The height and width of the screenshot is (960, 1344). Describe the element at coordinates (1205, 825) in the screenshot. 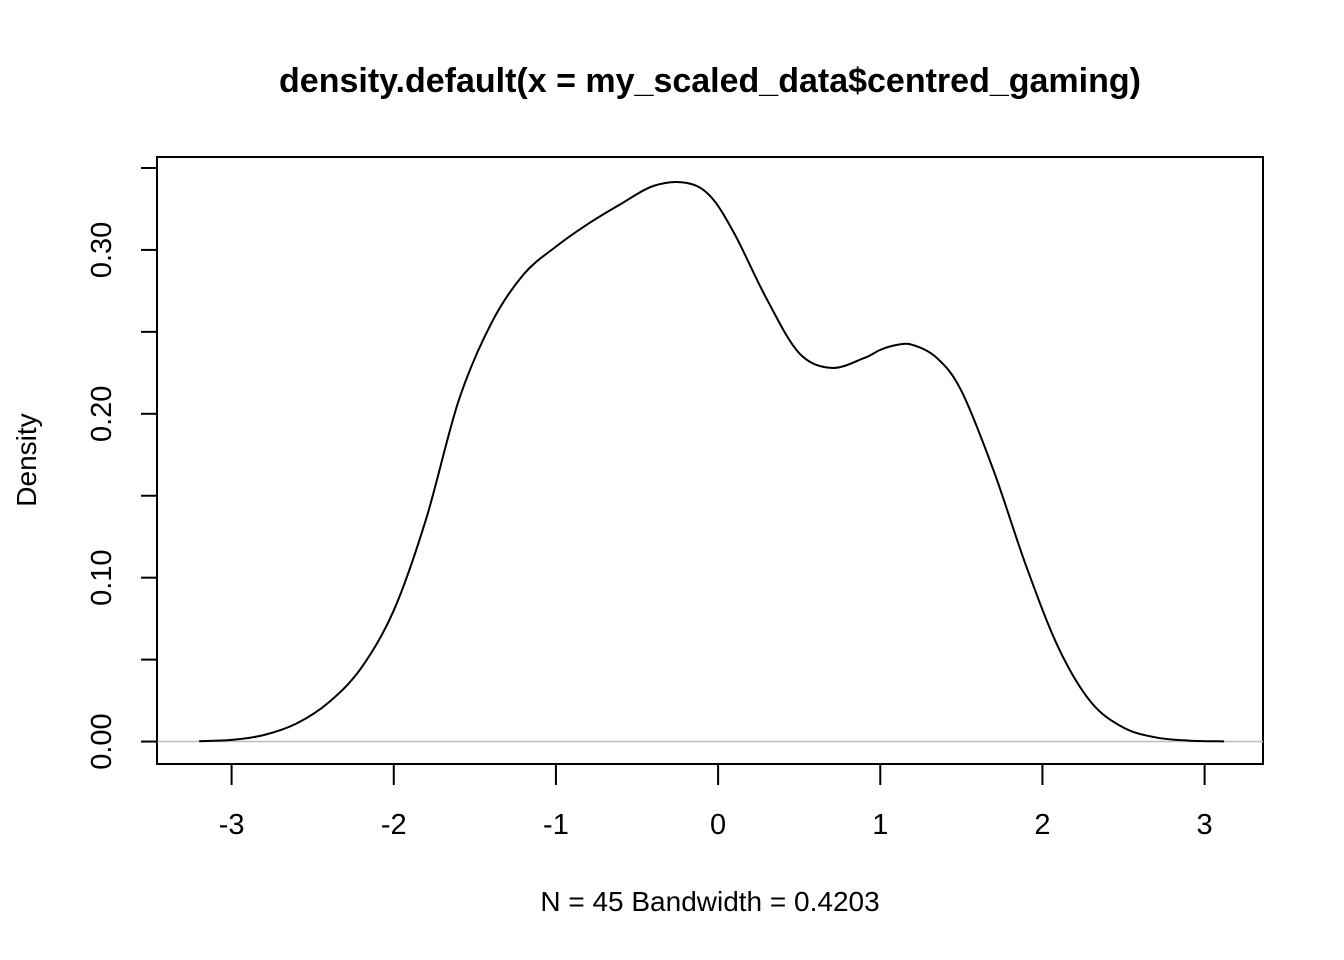

I see `x-tick-label: 3` at that location.